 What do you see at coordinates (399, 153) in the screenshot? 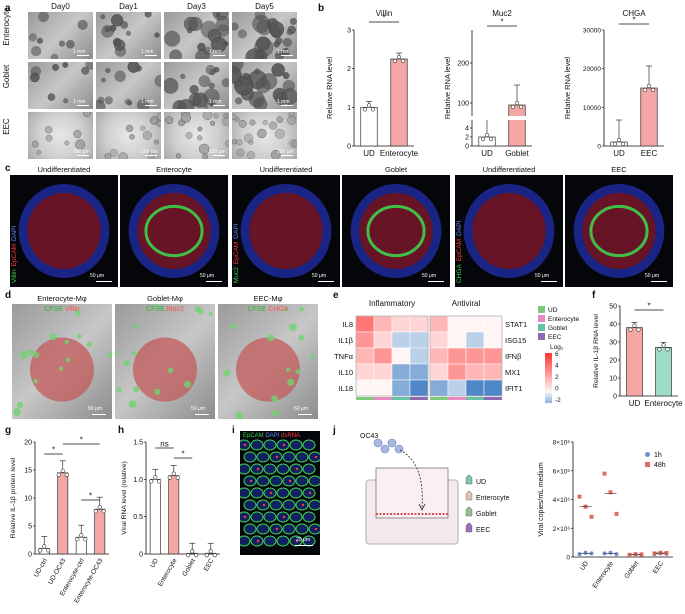
I see `x-tick-label: Enterocyte` at bounding box center [399, 153].